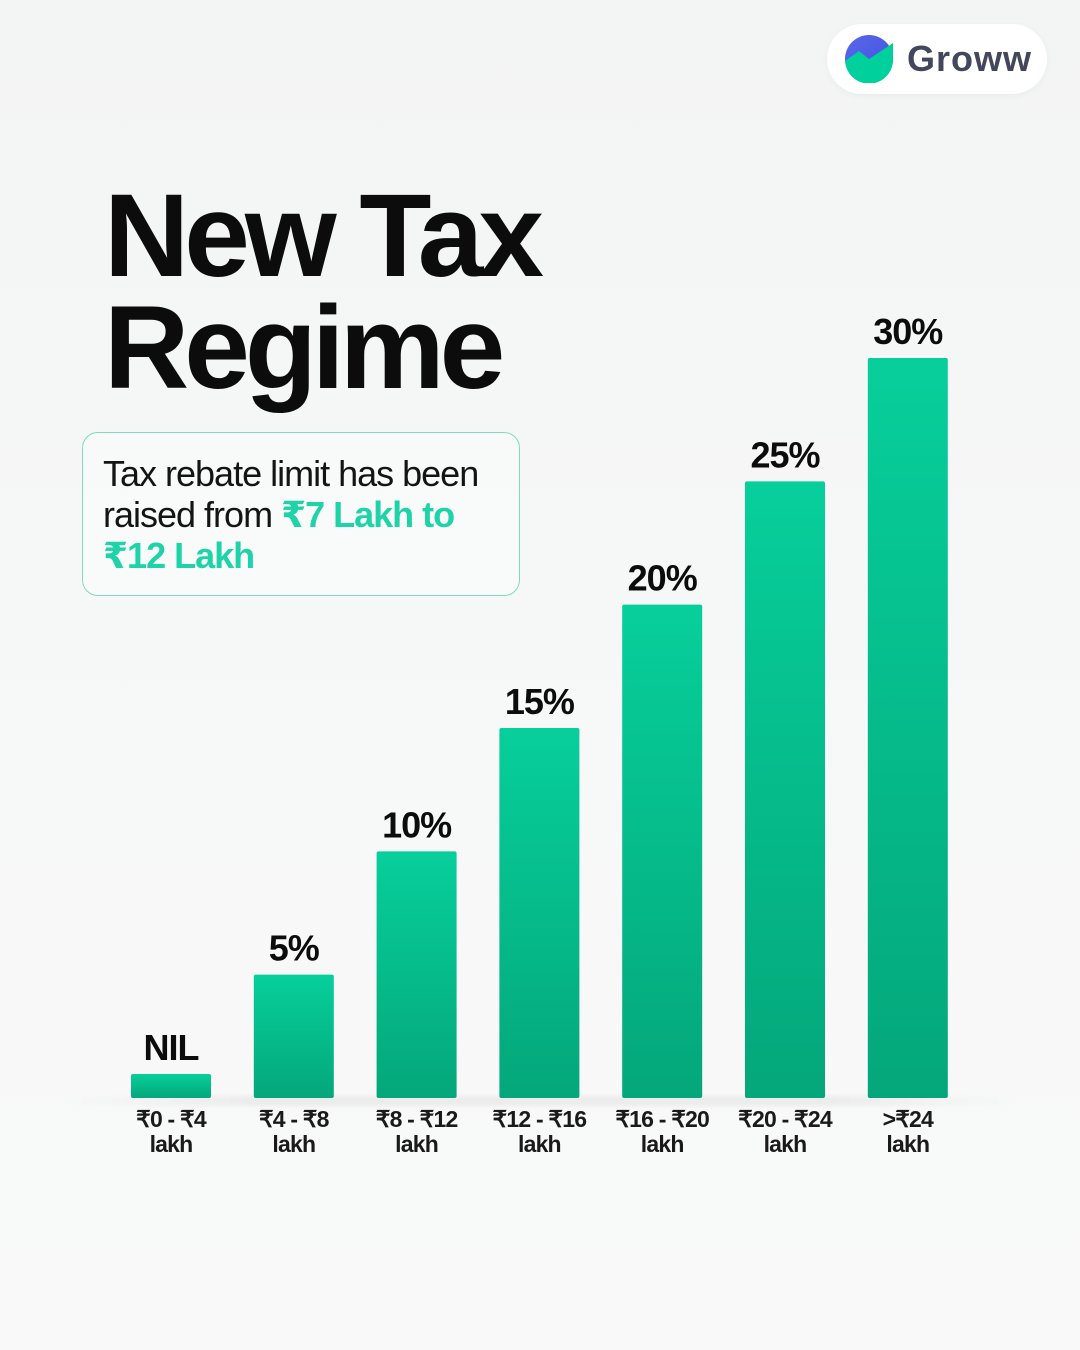 This screenshot has width=1080, height=1350. Describe the element at coordinates (785, 454) in the screenshot. I see `value-label-5: 25%` at that location.